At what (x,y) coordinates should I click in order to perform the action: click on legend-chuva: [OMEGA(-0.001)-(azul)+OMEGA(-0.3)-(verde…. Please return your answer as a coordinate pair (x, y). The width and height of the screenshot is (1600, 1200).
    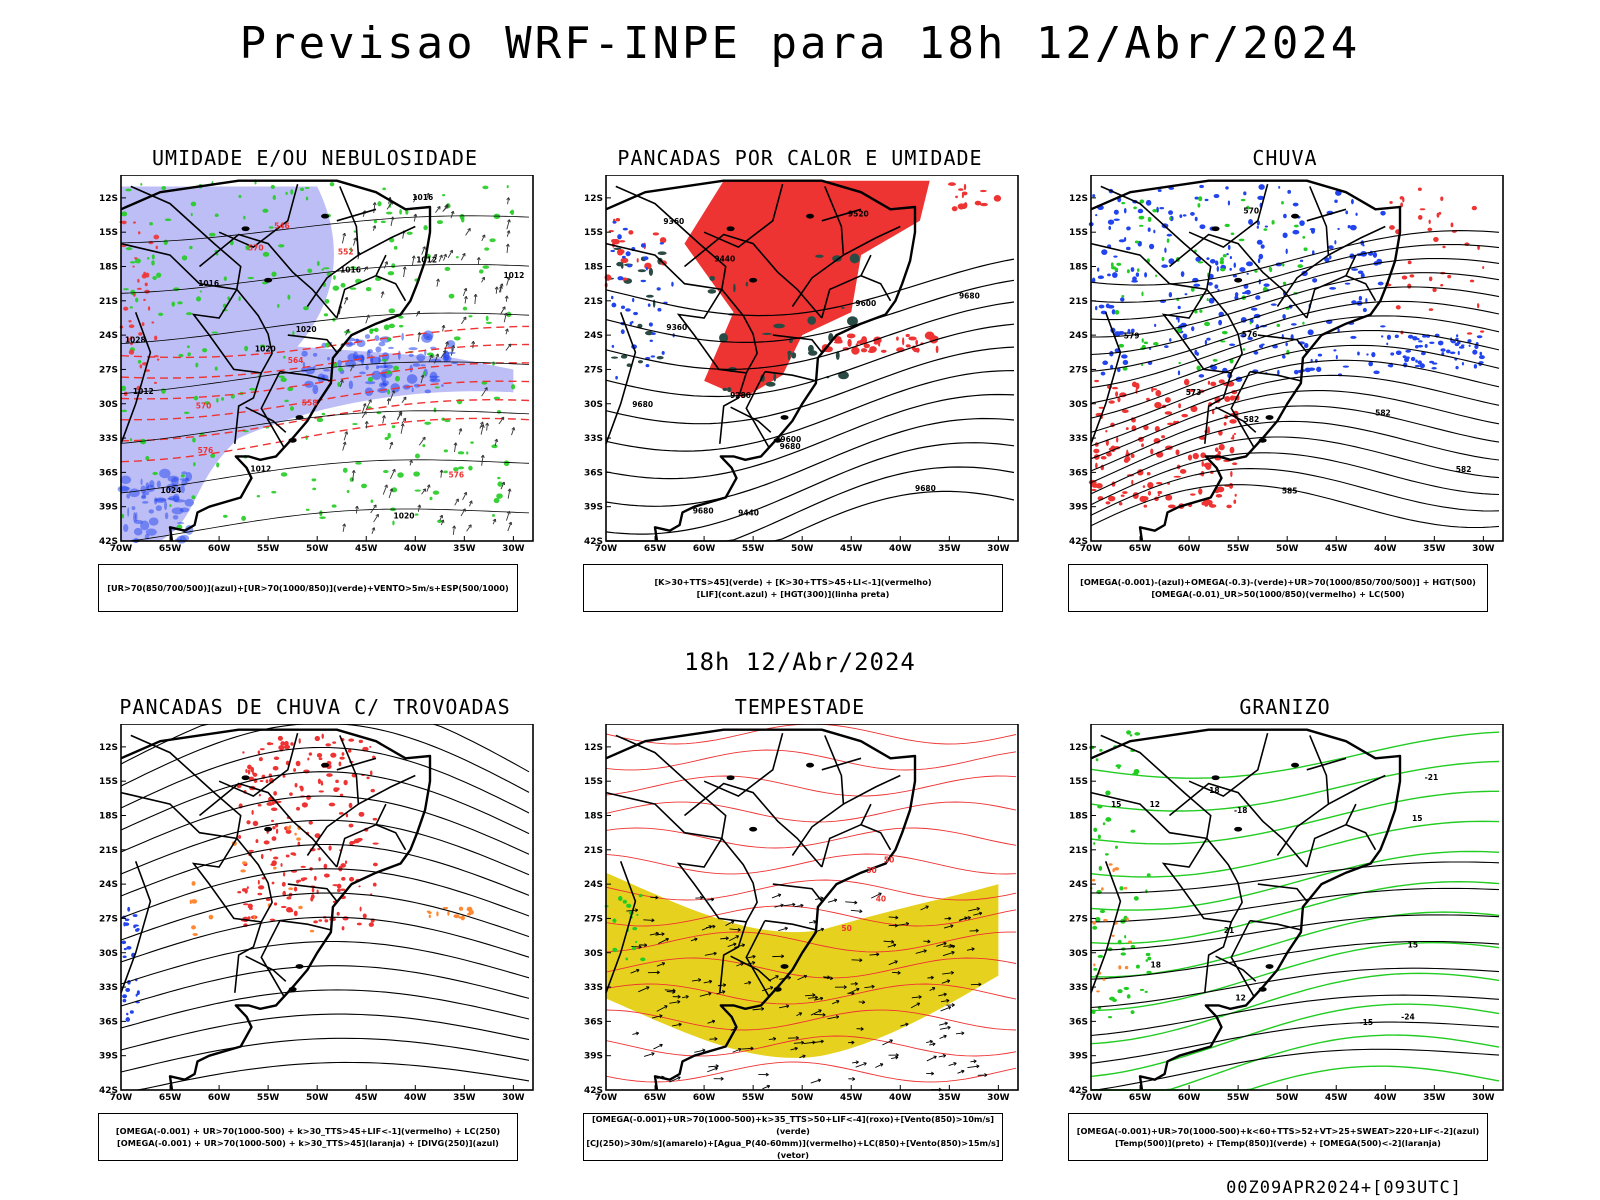
    Looking at the image, I should click on (1278, 588).